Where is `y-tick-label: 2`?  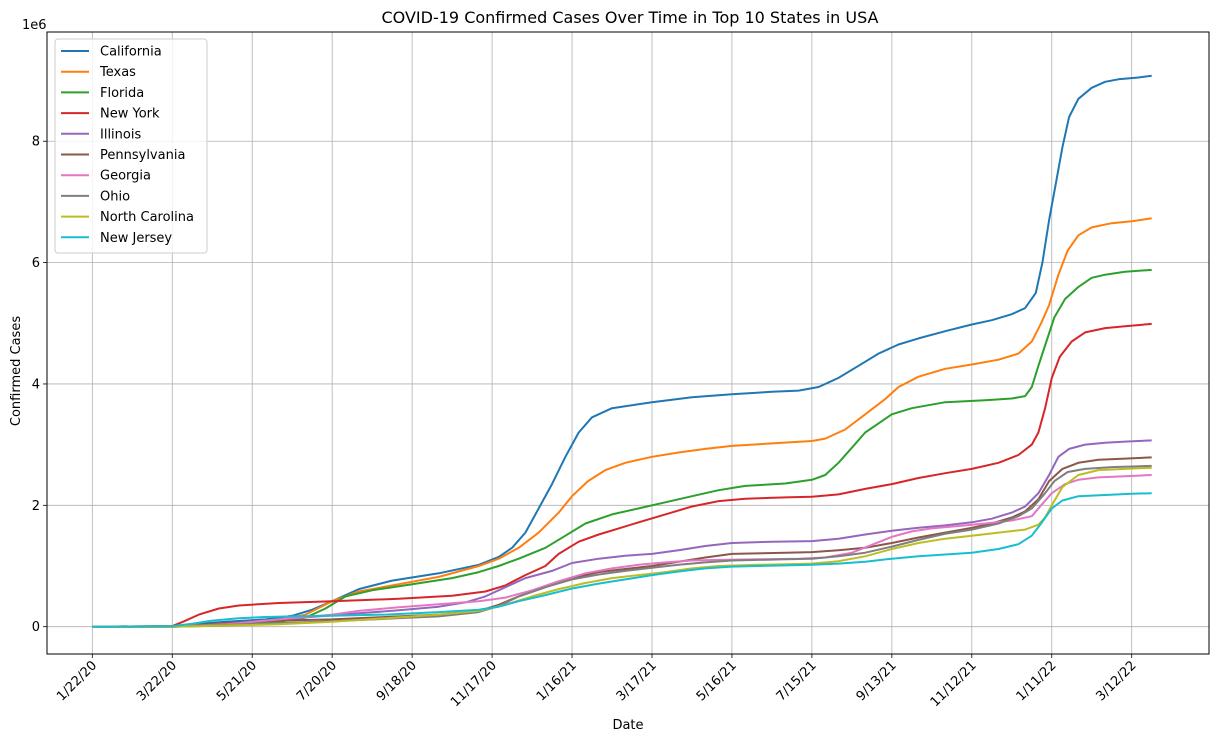 y-tick-label: 2 is located at coordinates (36, 506).